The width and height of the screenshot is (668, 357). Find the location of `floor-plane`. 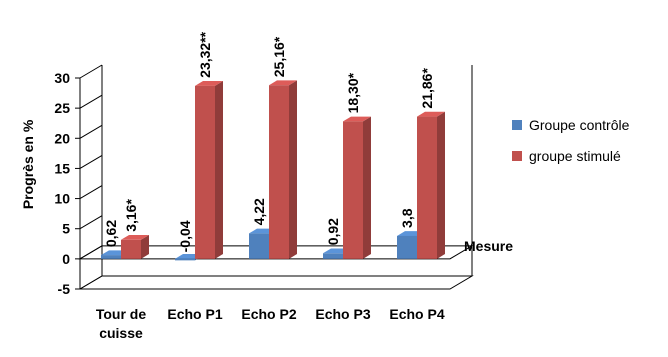

floor-plane is located at coordinates (276, 282).